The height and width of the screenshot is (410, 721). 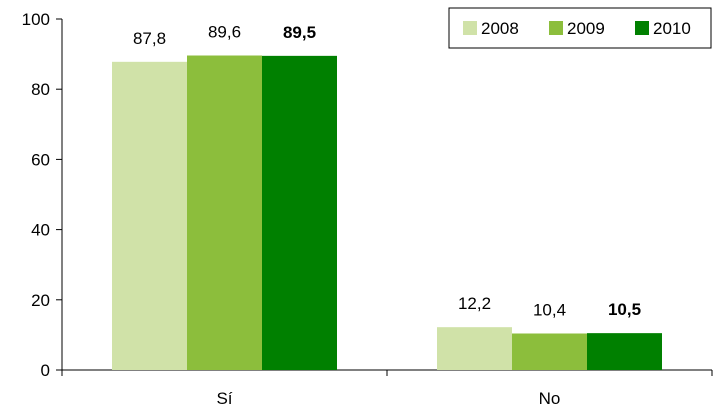 I want to click on legend-label: 2008, so click(x=500, y=28).